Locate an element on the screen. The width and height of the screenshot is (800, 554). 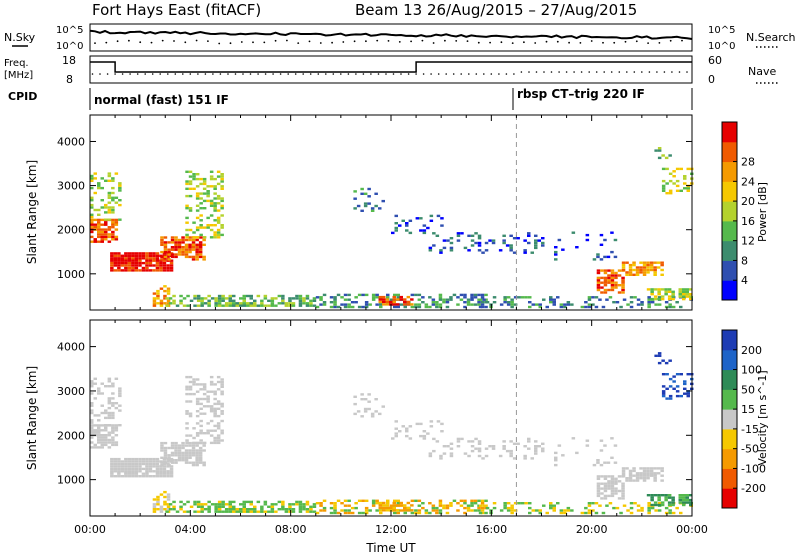
x-tick-label: 04:00 is located at coordinates (190, 529).